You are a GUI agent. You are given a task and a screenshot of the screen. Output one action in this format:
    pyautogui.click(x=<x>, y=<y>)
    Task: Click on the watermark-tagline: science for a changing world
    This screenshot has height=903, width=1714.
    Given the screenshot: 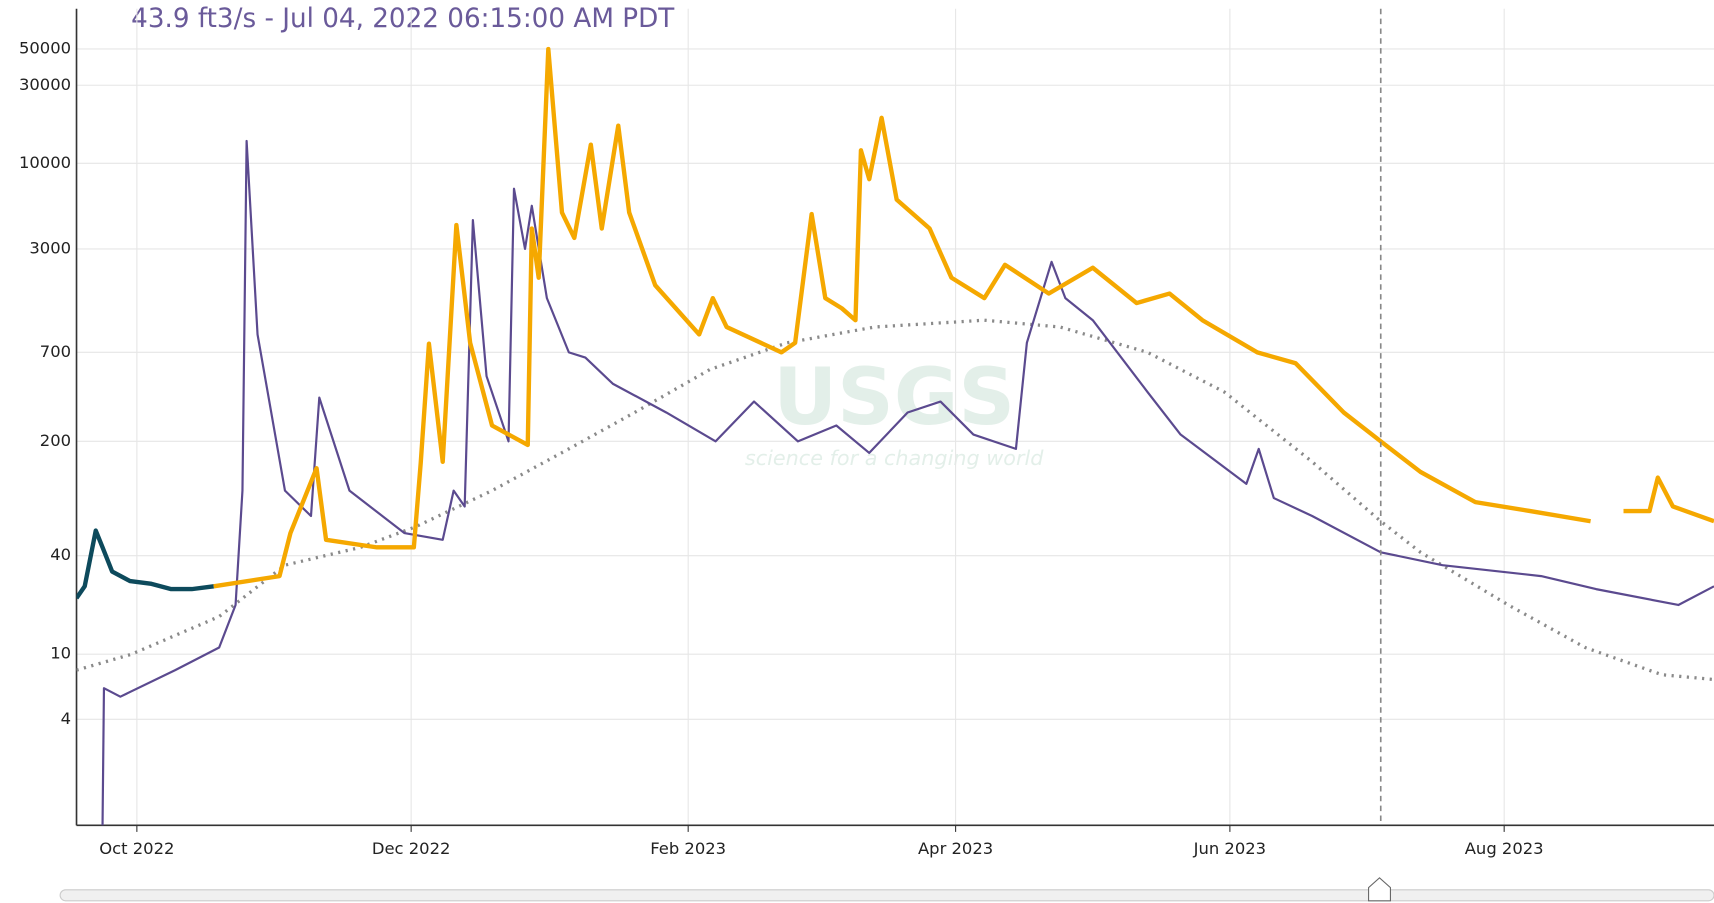 What is the action you would take?
    pyautogui.click(x=894, y=458)
    